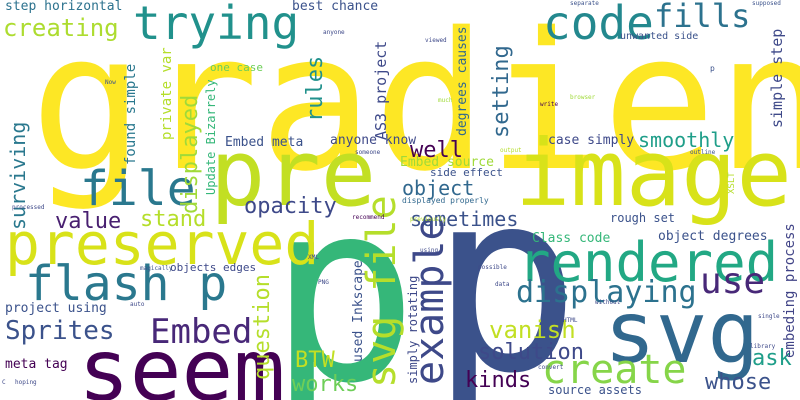  I want to click on word-objects-edges: objects edges, so click(213, 267).